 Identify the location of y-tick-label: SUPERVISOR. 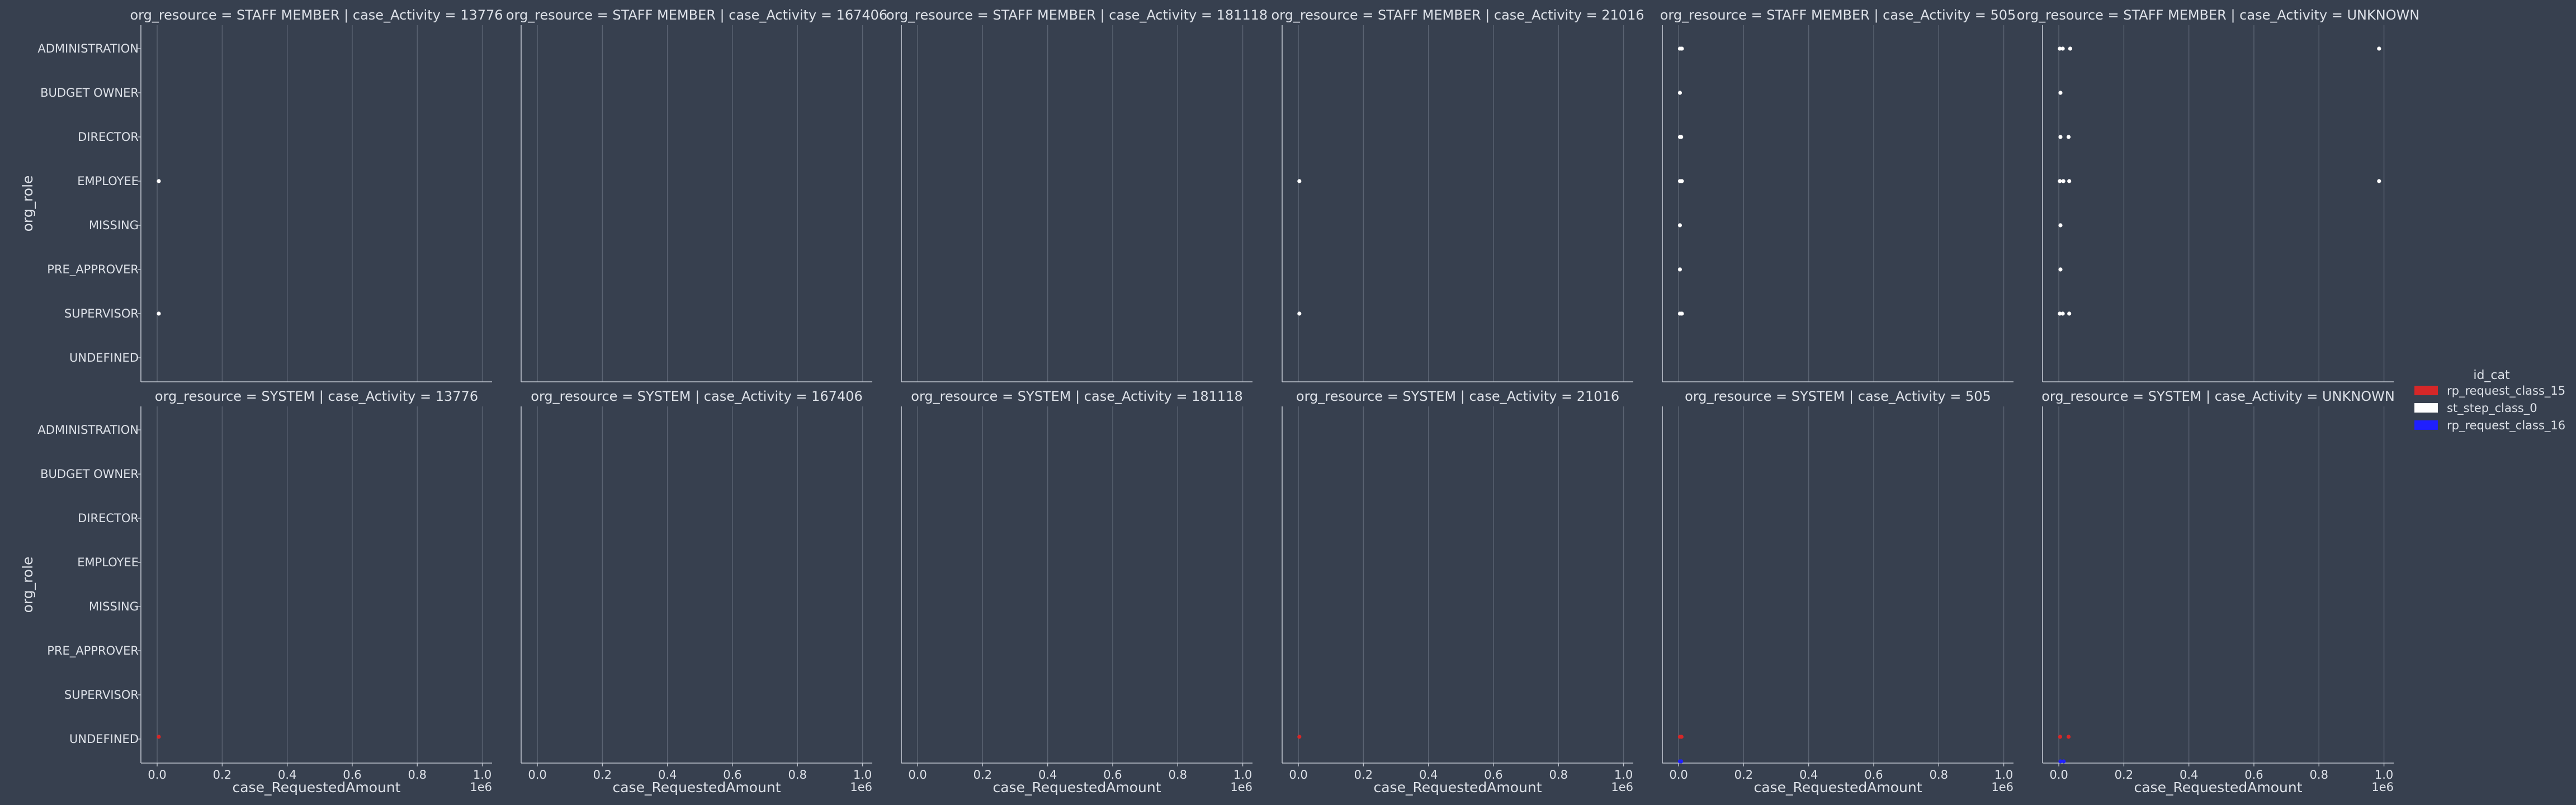
(101, 695).